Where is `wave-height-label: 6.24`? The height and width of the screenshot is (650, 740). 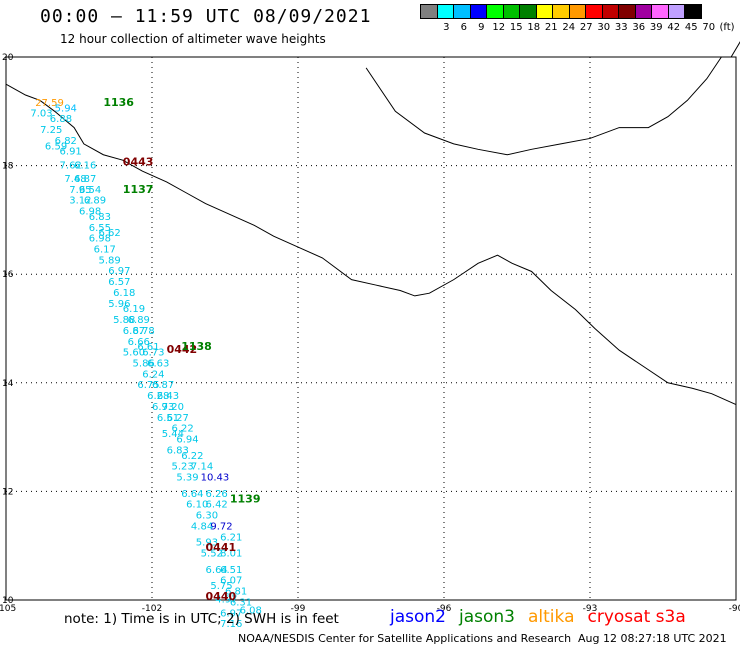 wave-height-label: 6.24 is located at coordinates (153, 374).